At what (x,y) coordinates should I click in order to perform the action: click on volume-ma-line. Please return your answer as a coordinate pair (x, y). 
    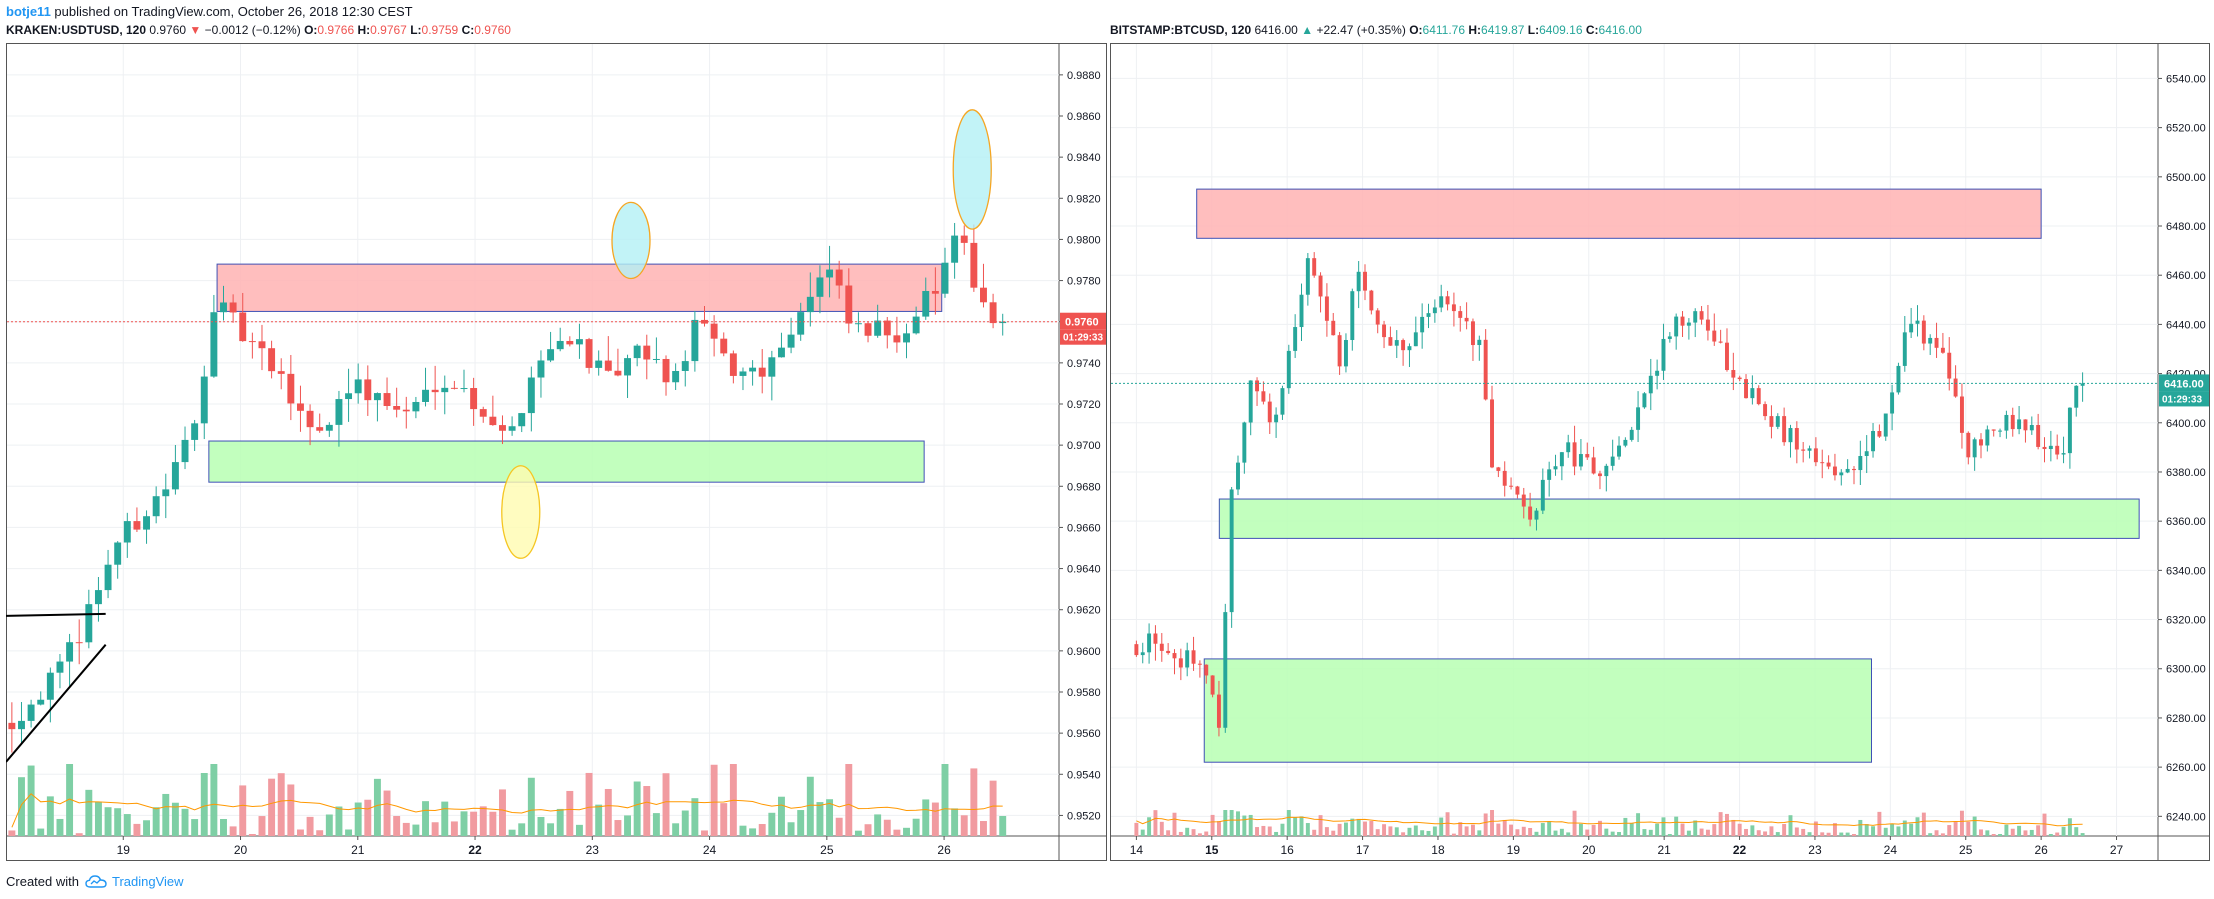
    Looking at the image, I should click on (507, 810).